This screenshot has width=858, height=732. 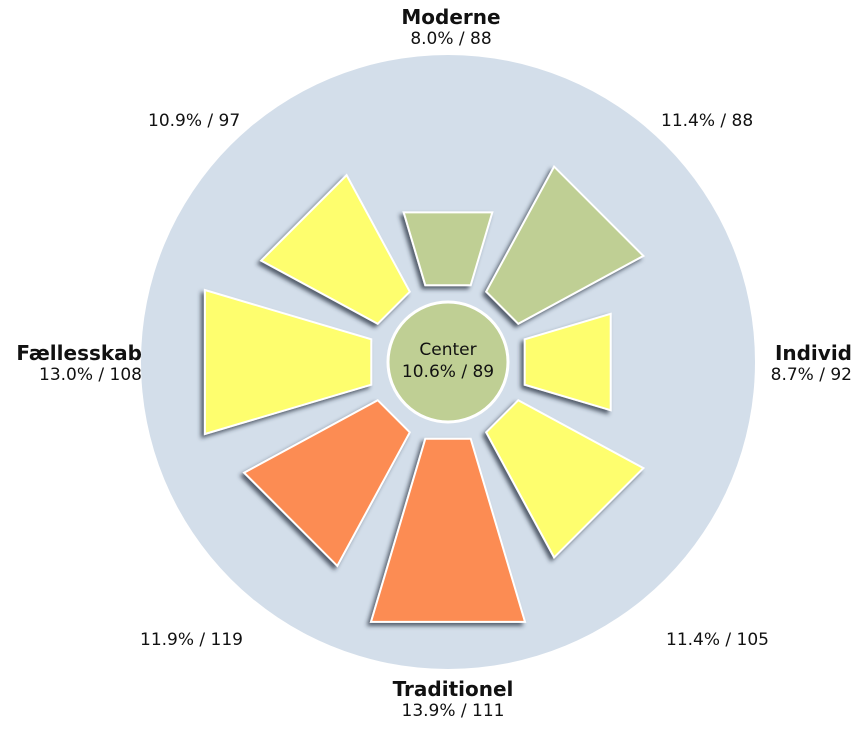 I want to click on center-value-label: 10.6% / 89, so click(x=448, y=372).